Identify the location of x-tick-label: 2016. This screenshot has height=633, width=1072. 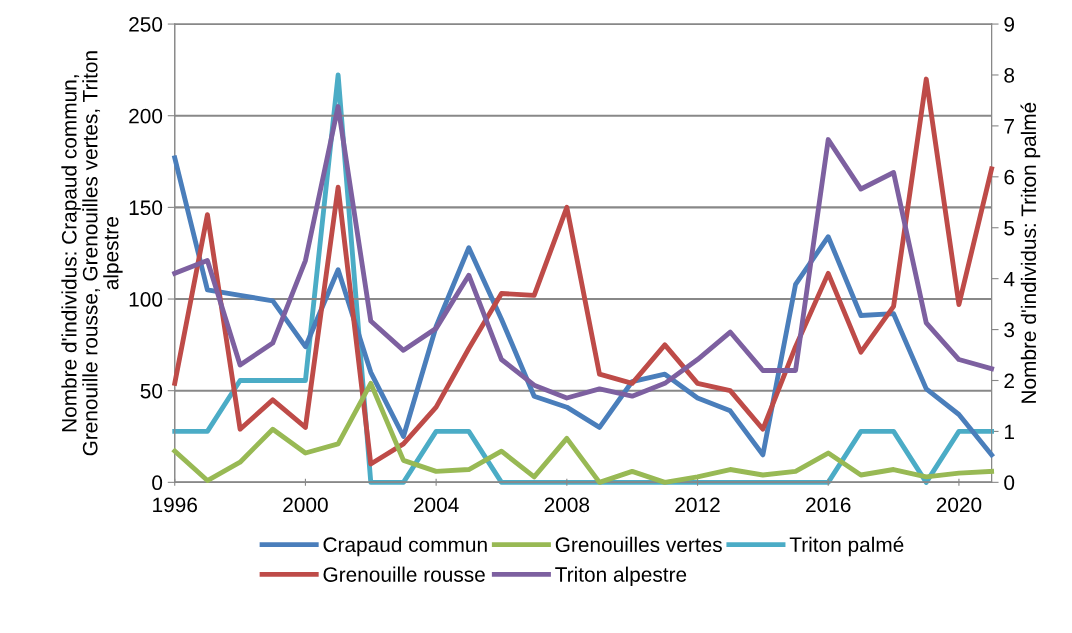
(828, 505).